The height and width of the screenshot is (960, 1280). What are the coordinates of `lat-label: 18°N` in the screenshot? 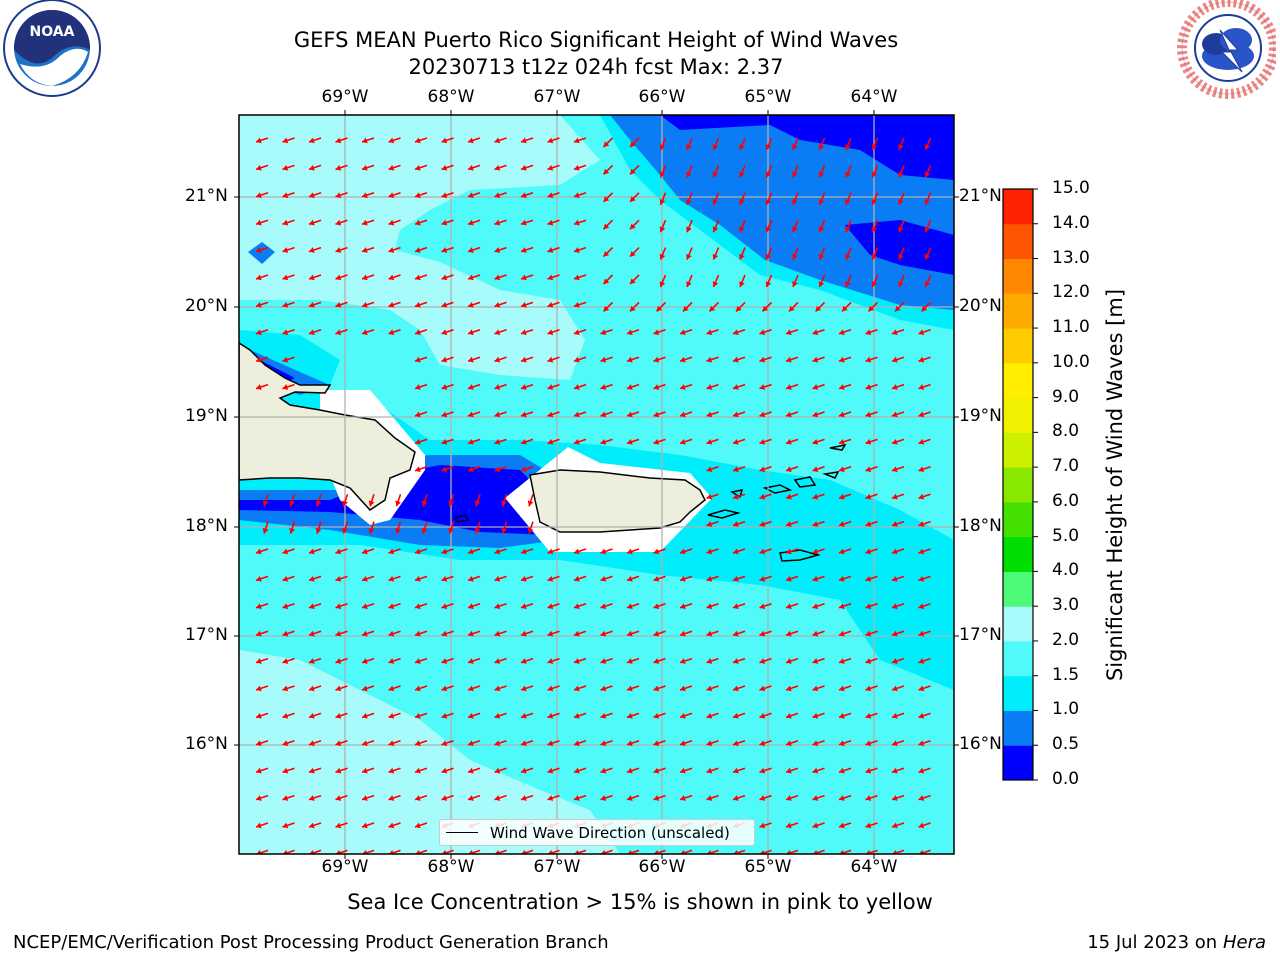 It's located at (980, 526).